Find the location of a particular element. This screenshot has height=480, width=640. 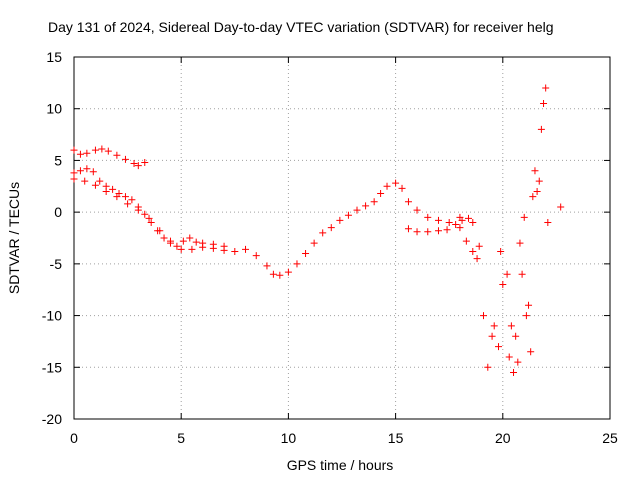

y-tick-label: -15 is located at coordinates (52, 367).